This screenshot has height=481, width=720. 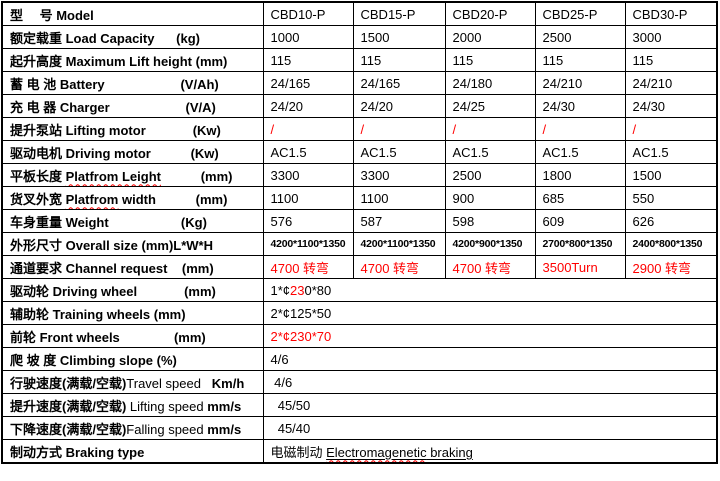 What do you see at coordinates (132, 451) in the screenshot?
I see `row-label: 制动方式 Braking type` at bounding box center [132, 451].